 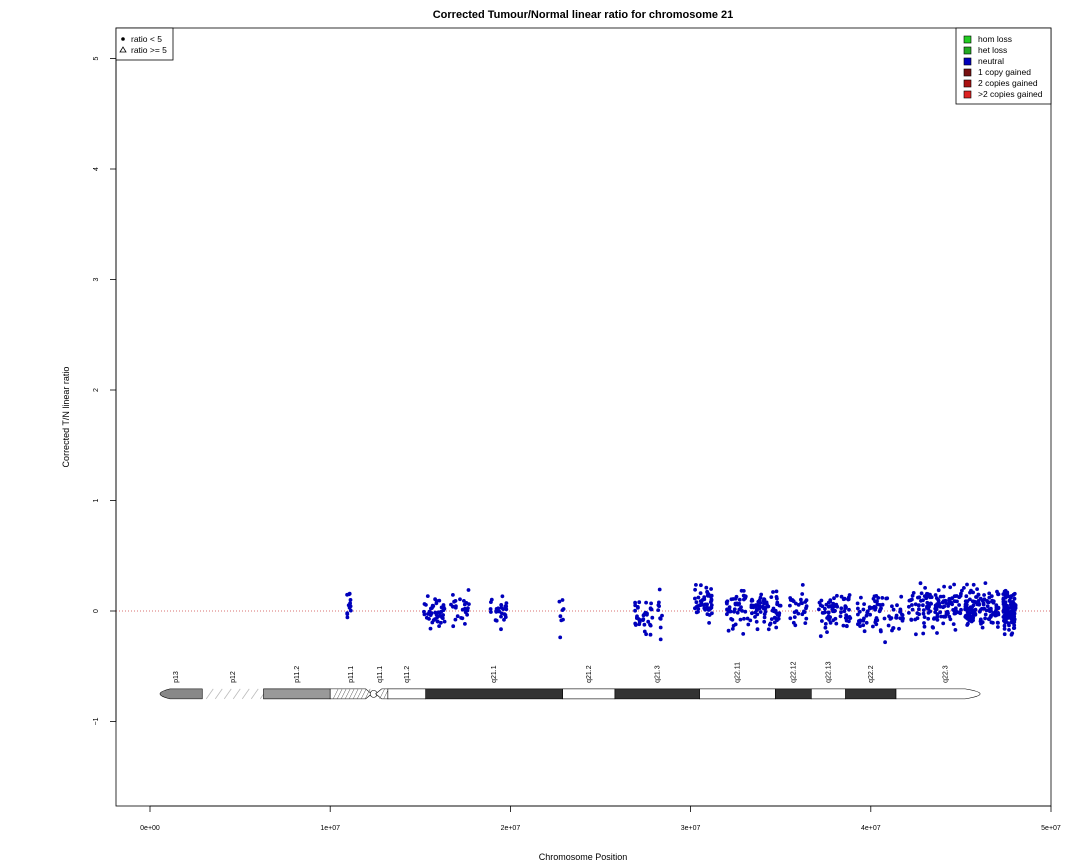 What do you see at coordinates (96, 169) in the screenshot?
I see `y-tick-label: 4` at bounding box center [96, 169].